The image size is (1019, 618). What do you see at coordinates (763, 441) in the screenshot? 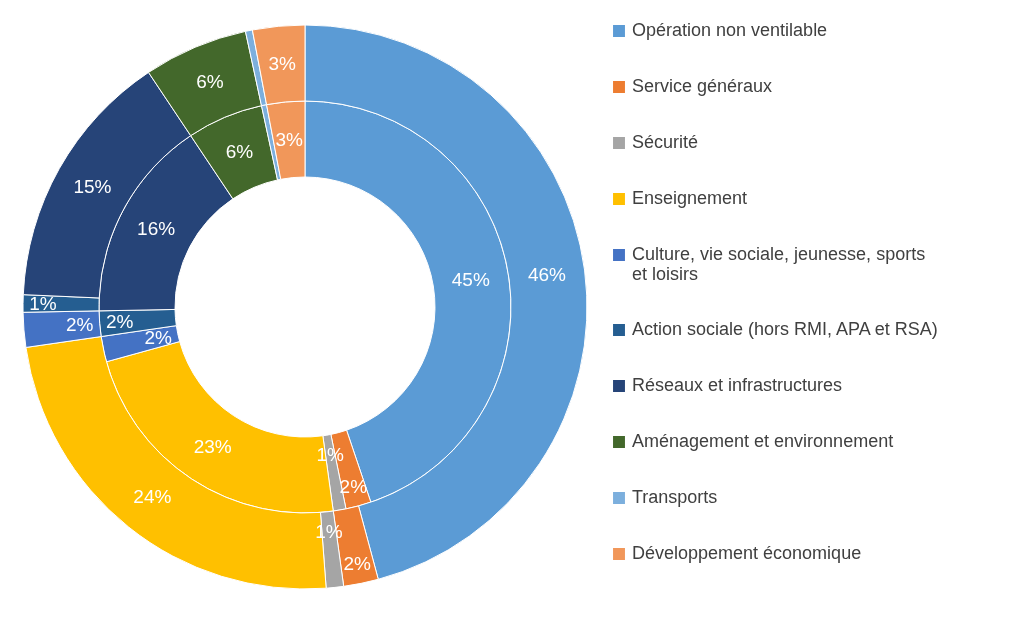
I see `legend-label: Aménagement et environnement` at bounding box center [763, 441].